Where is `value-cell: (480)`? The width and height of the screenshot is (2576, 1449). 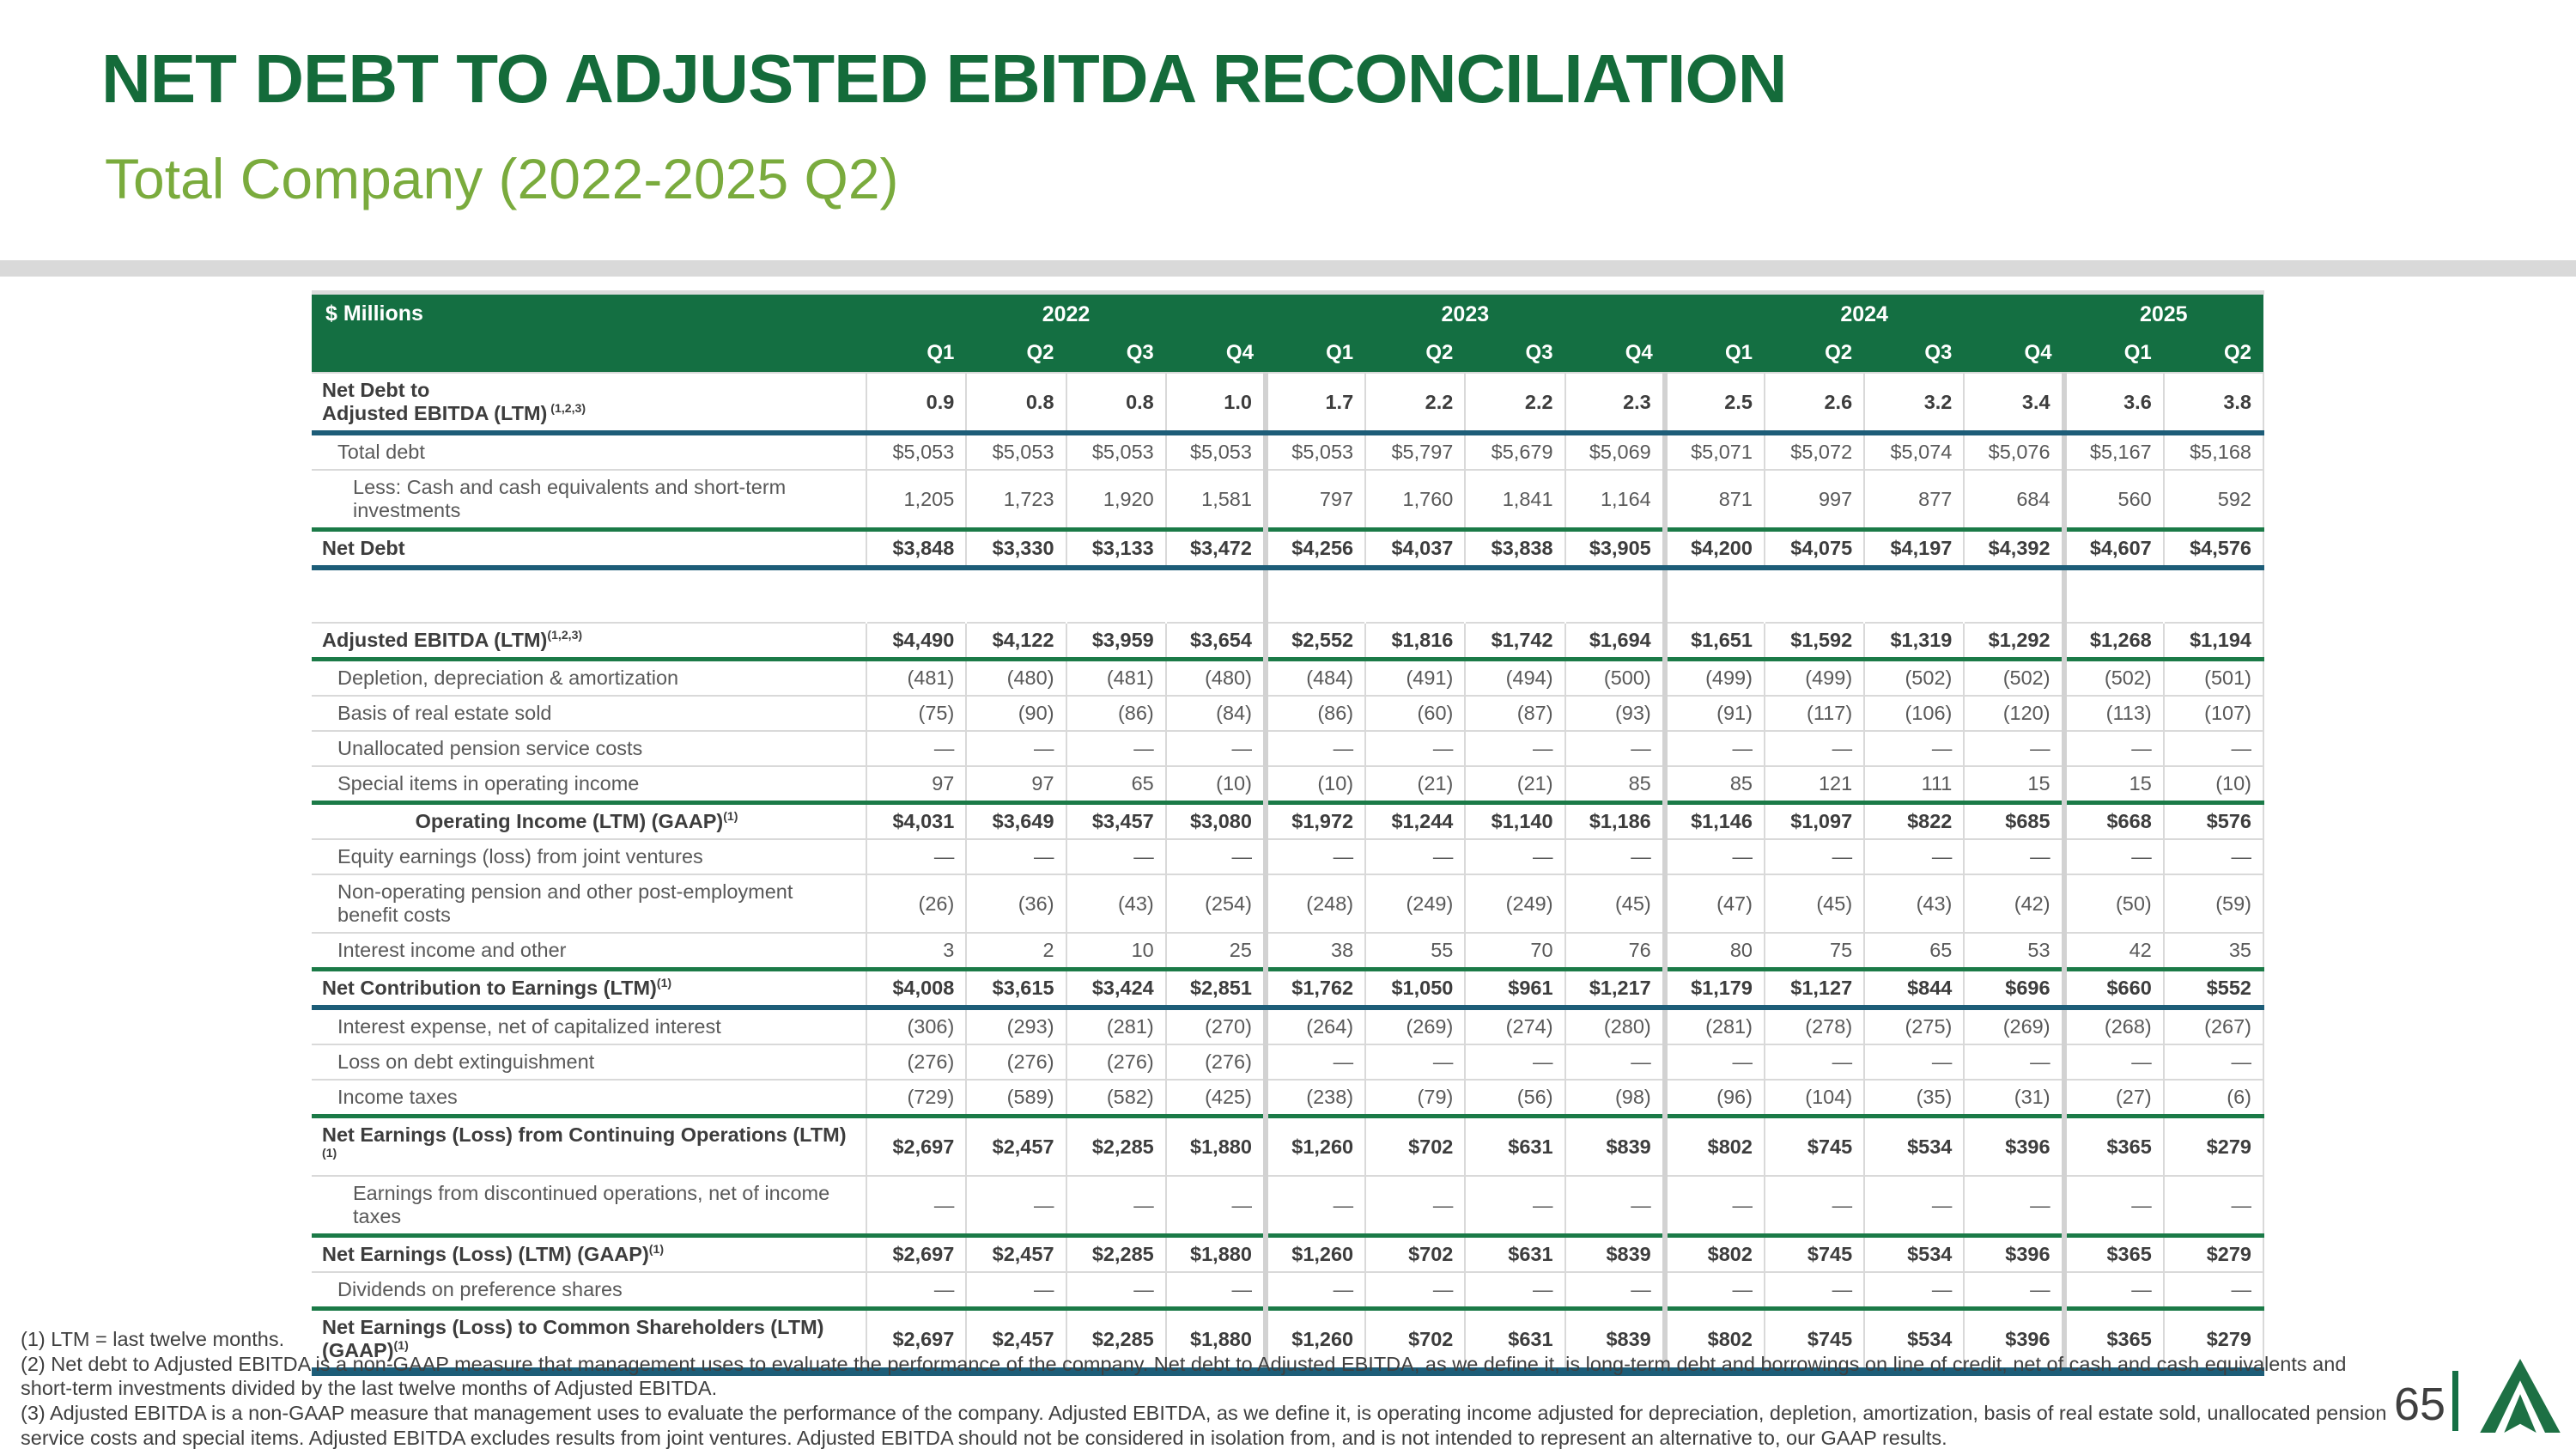
value-cell: (480) is located at coordinates (1016, 677).